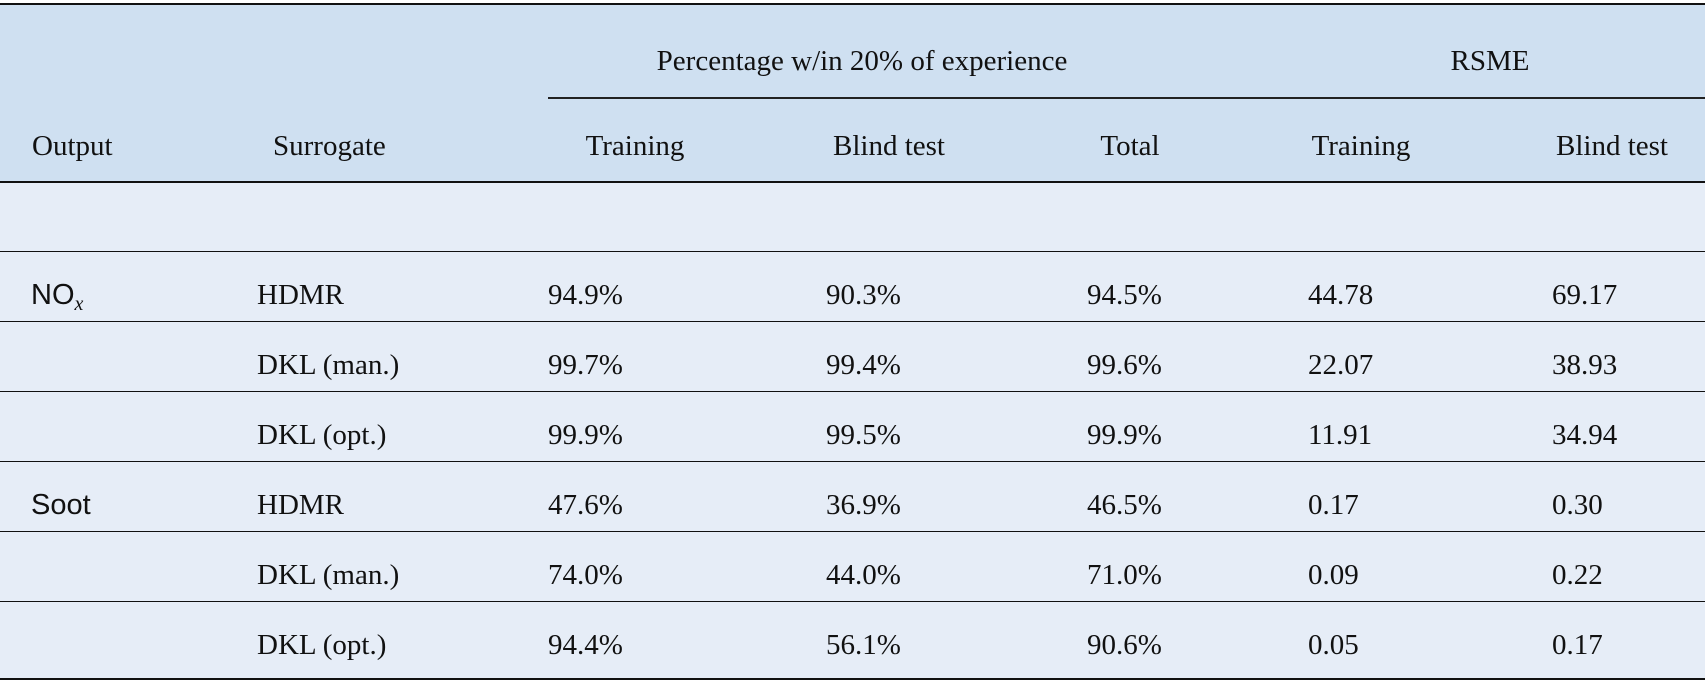 The width and height of the screenshot is (1705, 682). I want to click on total-cell: 94.5%, so click(1124, 295).